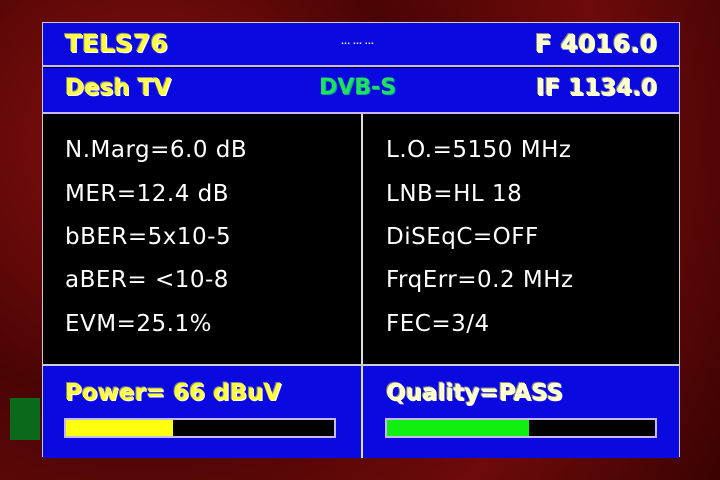 The height and width of the screenshot is (480, 720). What do you see at coordinates (454, 194) in the screenshot?
I see `lnb: LNB=HL 18` at bounding box center [454, 194].